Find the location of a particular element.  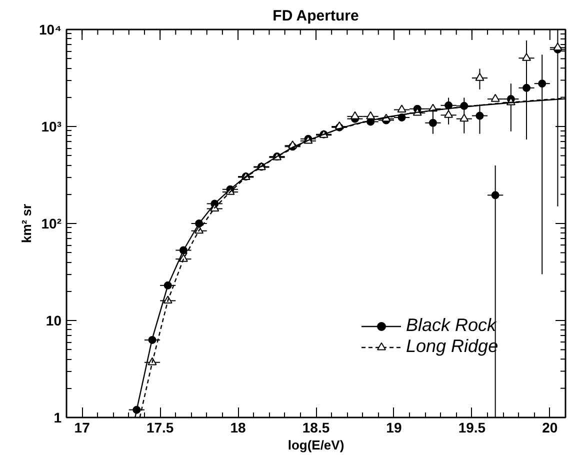

x-tick-label: 18 is located at coordinates (238, 428).